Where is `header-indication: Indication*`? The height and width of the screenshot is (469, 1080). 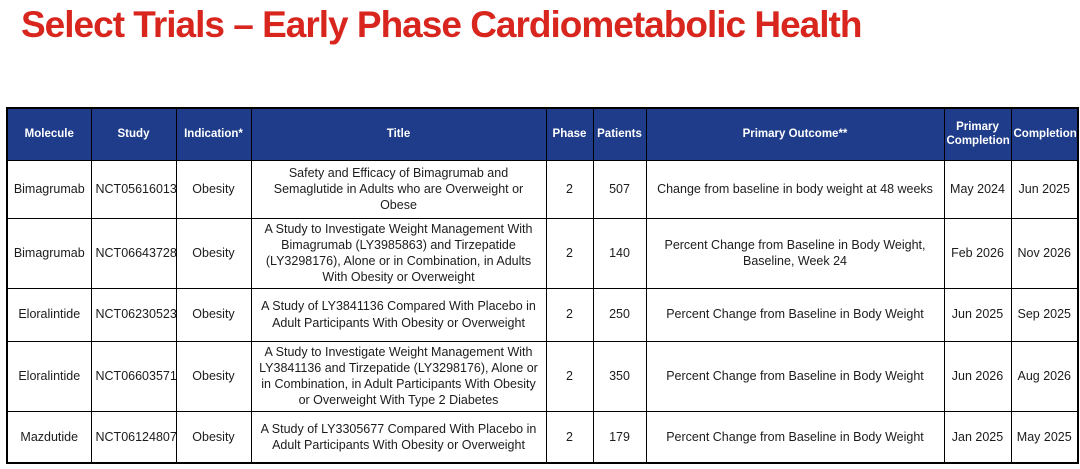 header-indication: Indication* is located at coordinates (213, 134).